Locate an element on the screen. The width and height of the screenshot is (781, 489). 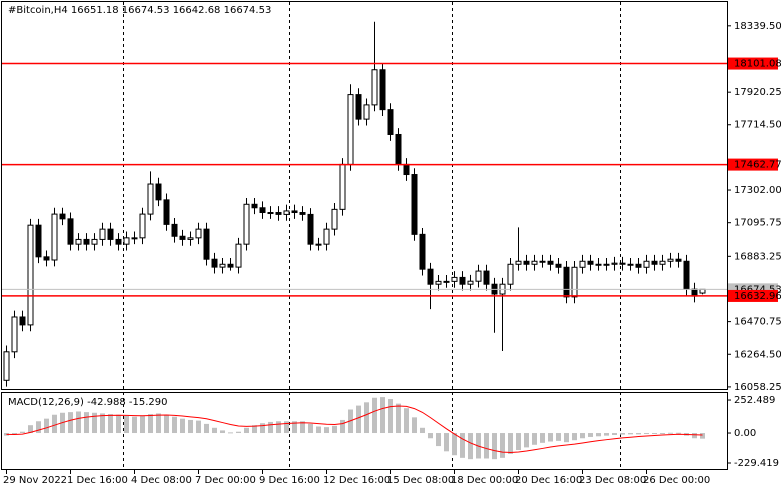
y-tick-label: 16883.25 is located at coordinates (757, 256).